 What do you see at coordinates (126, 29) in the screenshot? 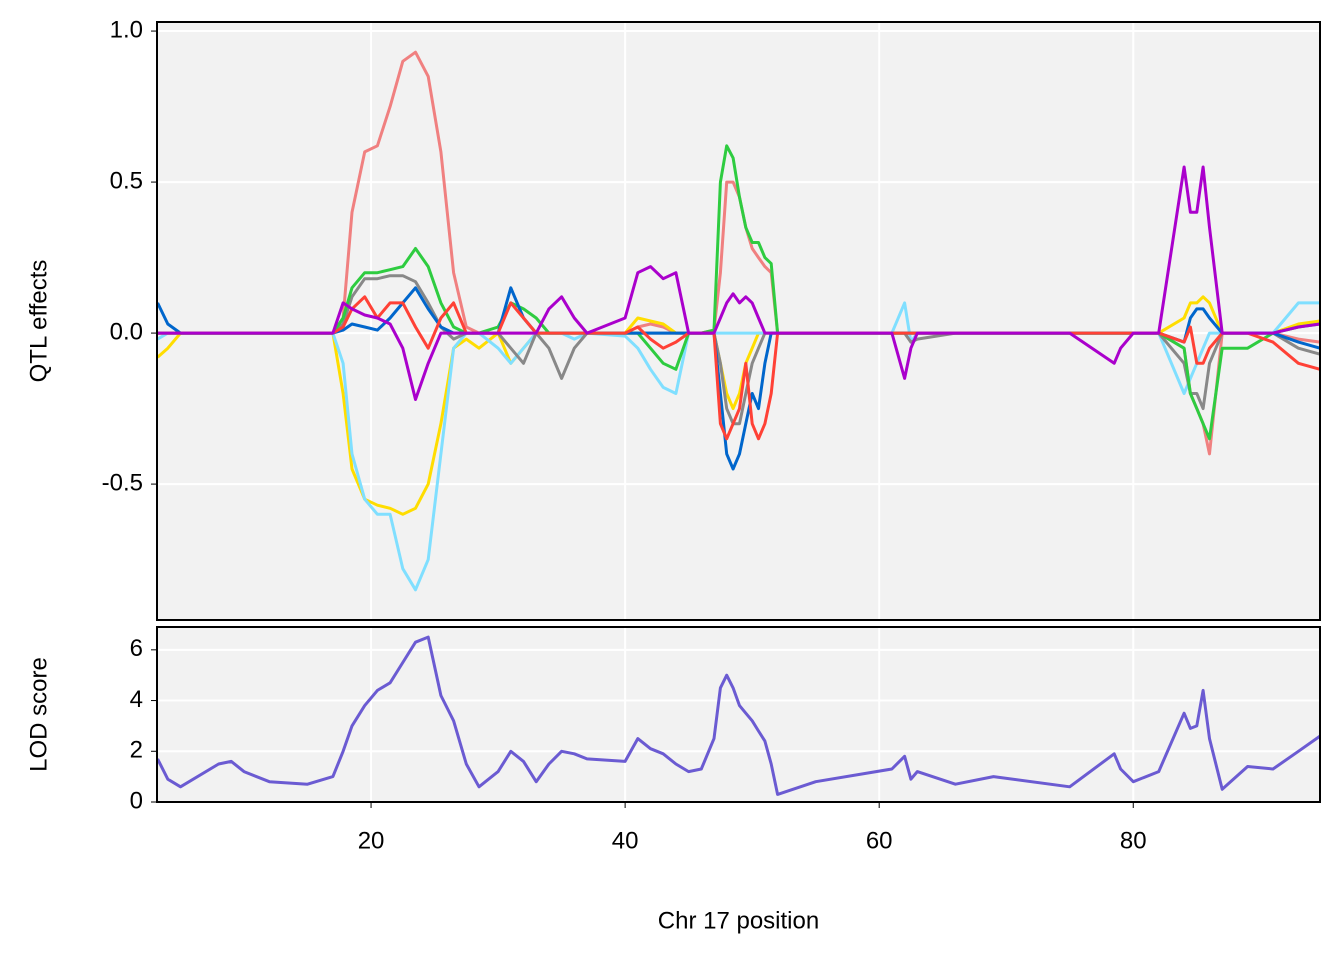
I see `y-tick-label: 1.0` at bounding box center [126, 29].